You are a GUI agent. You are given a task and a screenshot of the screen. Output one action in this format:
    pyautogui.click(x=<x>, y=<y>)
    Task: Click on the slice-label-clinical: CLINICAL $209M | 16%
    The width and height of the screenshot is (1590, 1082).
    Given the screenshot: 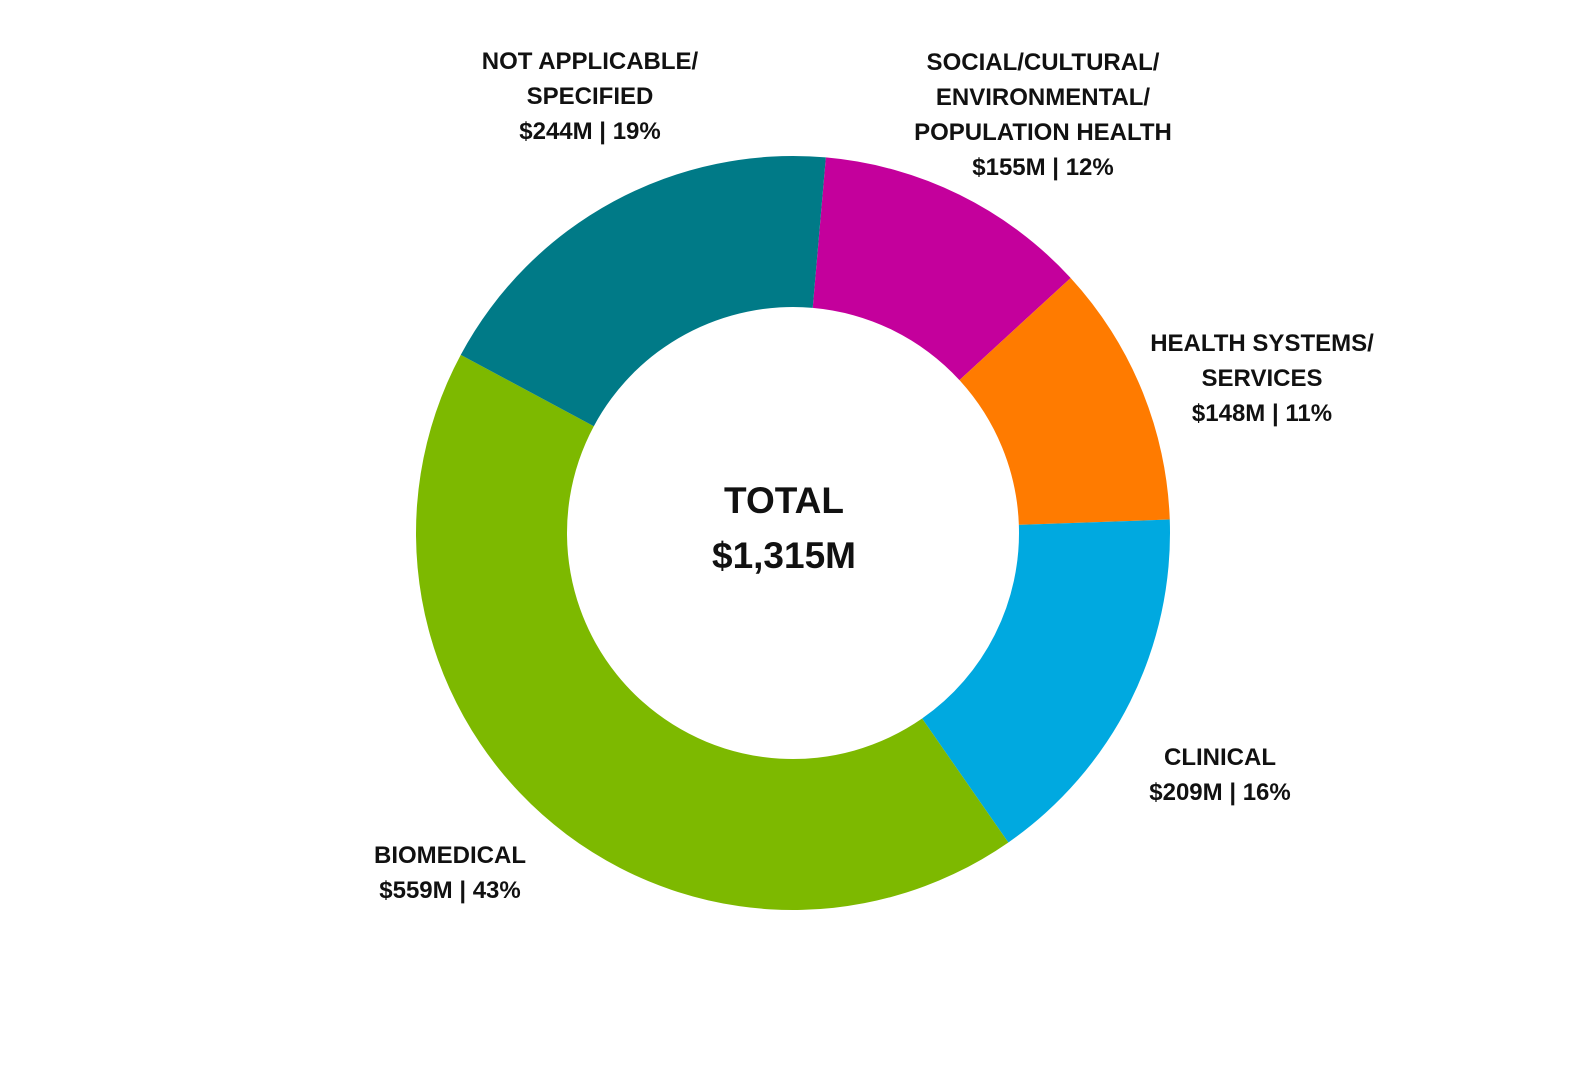 What is the action you would take?
    pyautogui.click(x=1219, y=775)
    